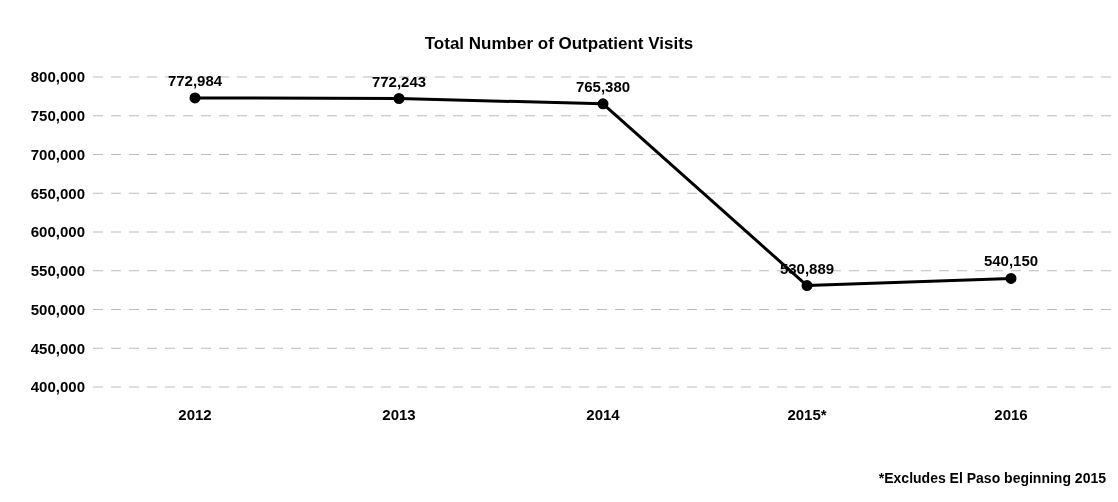  Describe the element at coordinates (57, 232) in the screenshot. I see `y-tick-label: 600,000` at that location.